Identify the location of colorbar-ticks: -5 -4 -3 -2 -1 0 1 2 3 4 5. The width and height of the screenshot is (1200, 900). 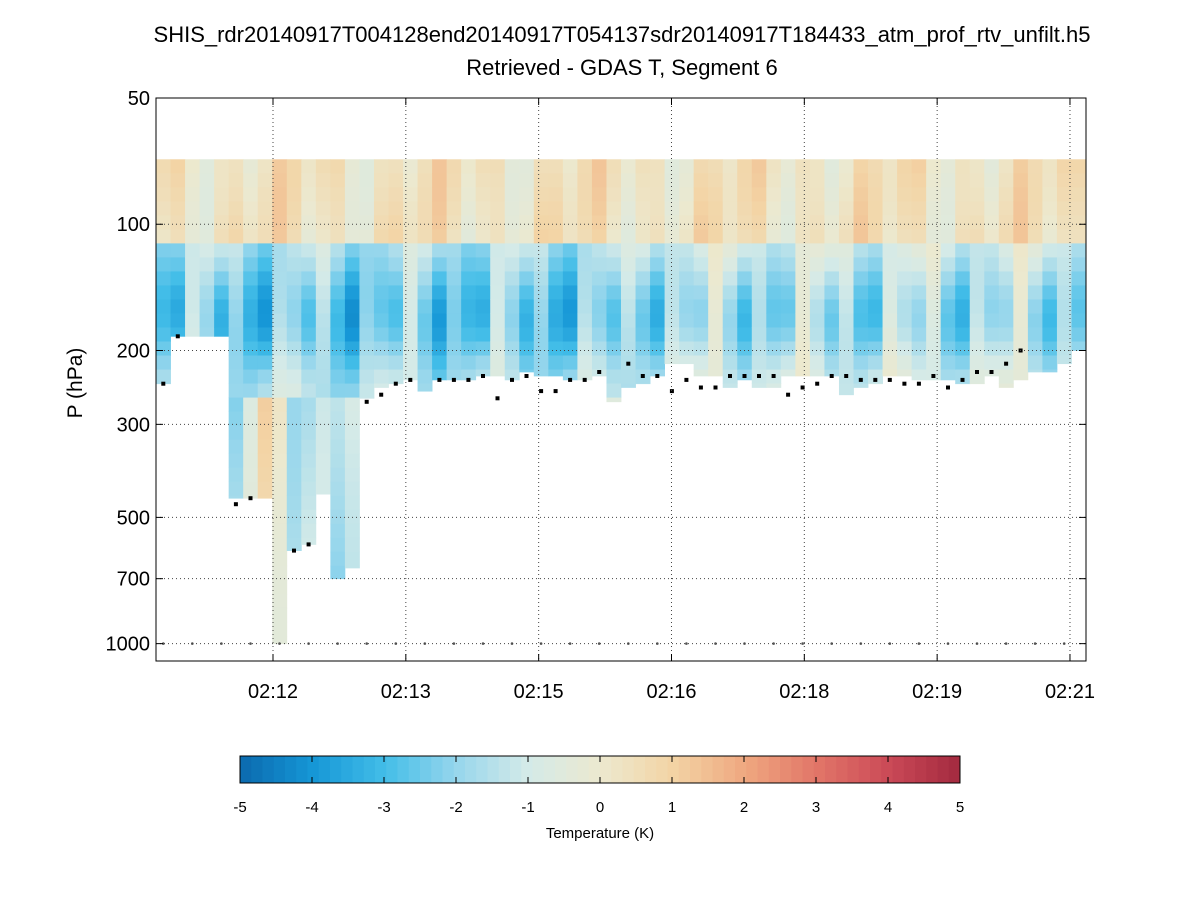
(598, 786).